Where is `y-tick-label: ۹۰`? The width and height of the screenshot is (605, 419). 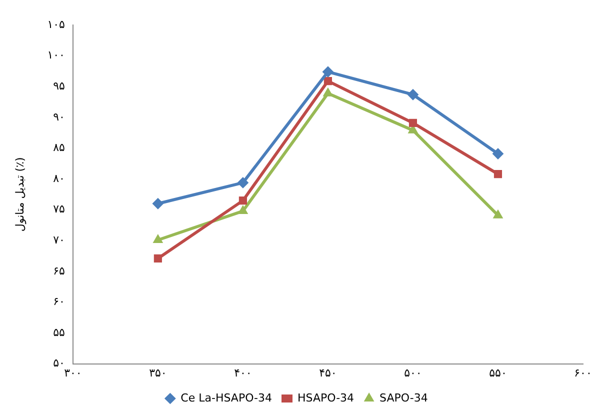
y-tick-label: ۹۰ is located at coordinates (59, 117).